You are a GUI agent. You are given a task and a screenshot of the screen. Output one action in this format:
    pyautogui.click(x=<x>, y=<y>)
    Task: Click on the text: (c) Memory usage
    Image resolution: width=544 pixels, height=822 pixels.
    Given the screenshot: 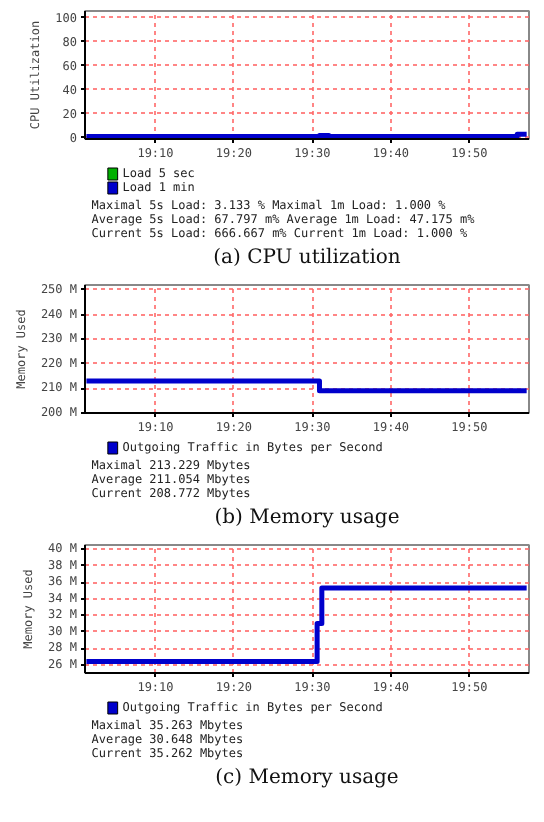 What is the action you would take?
    pyautogui.click(x=307, y=778)
    